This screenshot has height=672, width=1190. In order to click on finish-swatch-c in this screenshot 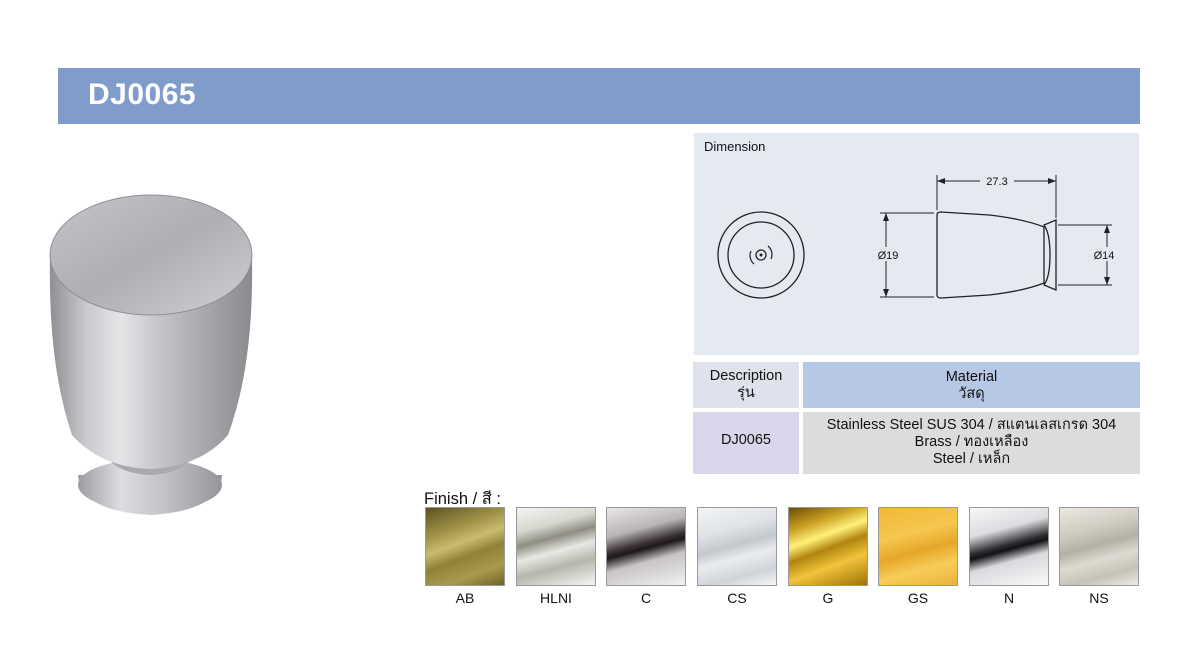, I will do `click(646, 546)`.